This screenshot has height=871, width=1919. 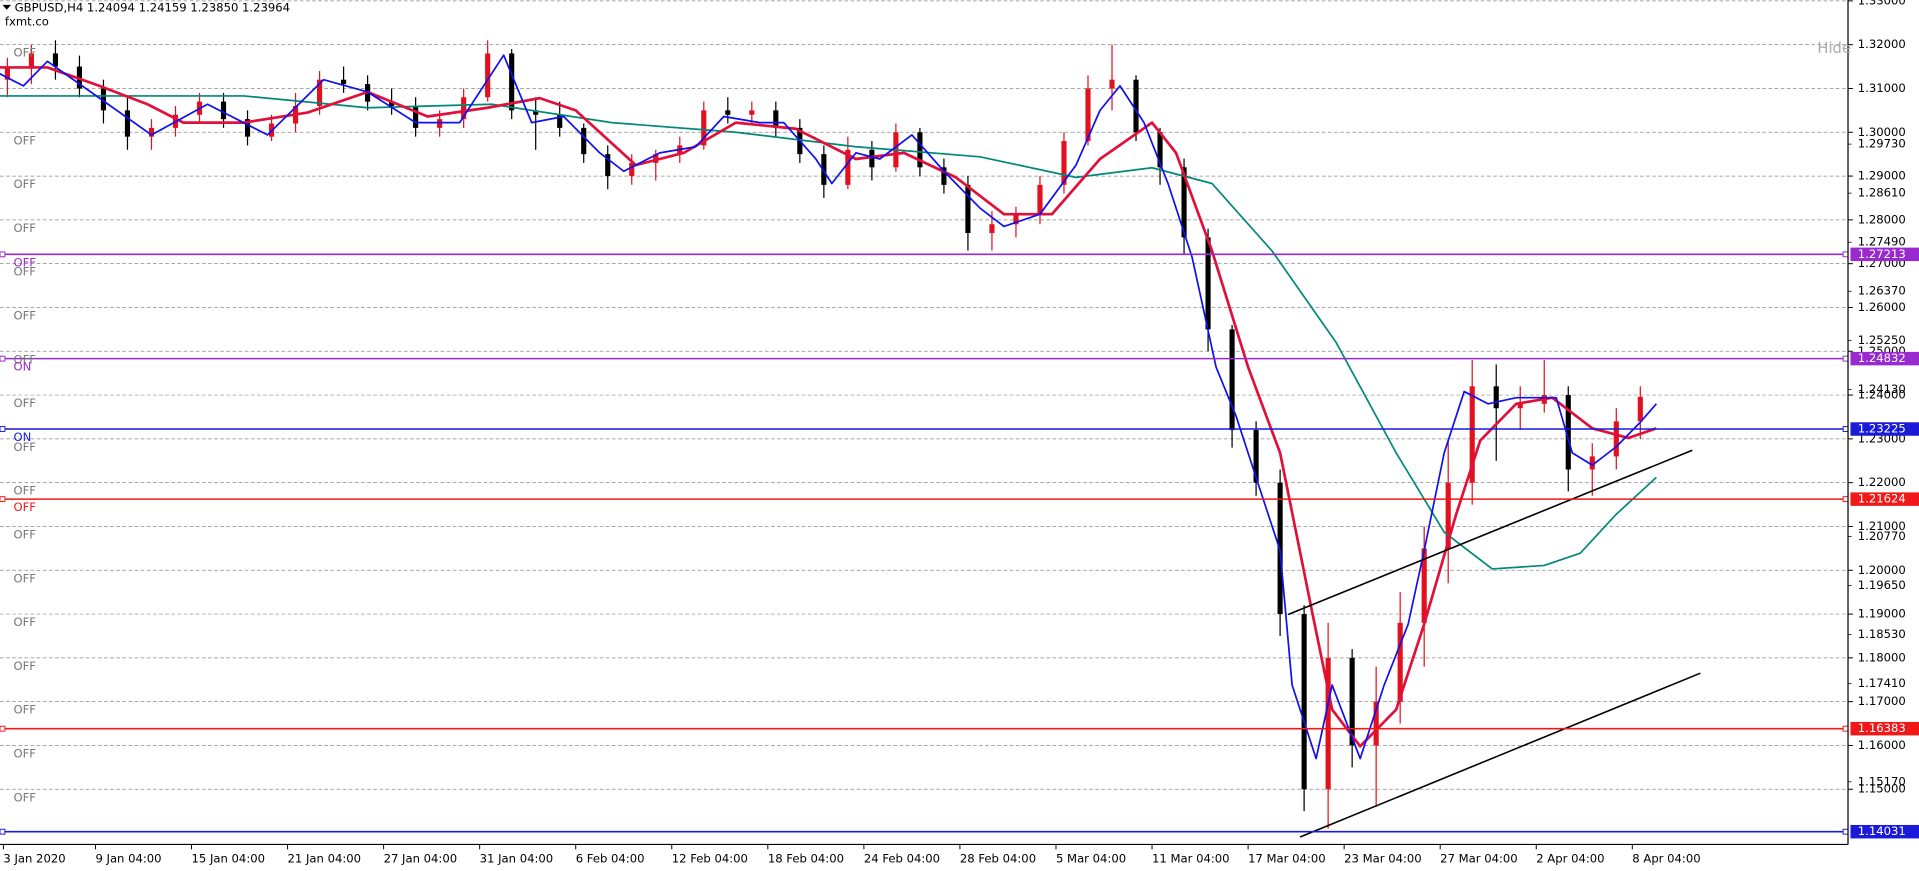 What do you see at coordinates (1882, 193) in the screenshot?
I see `y-tick-label: 1.28610` at bounding box center [1882, 193].